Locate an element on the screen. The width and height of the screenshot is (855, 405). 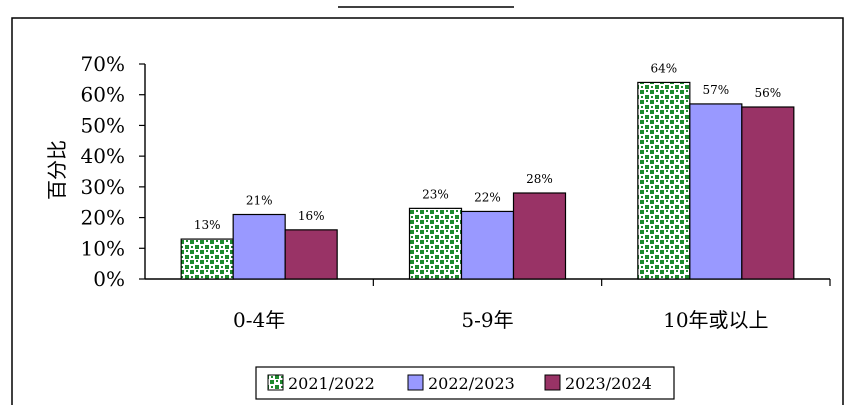
x-tick-label: 10年或以上 is located at coordinates (715, 320).